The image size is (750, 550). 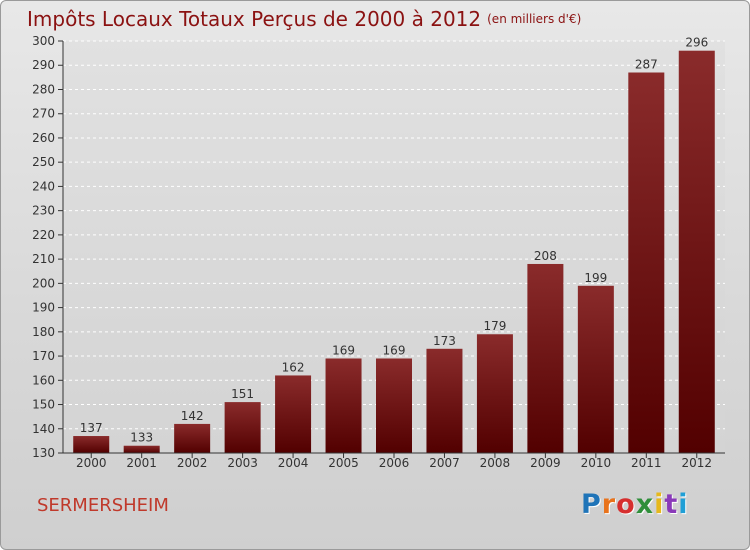 I want to click on x-tick-label: 2008, so click(x=495, y=463).